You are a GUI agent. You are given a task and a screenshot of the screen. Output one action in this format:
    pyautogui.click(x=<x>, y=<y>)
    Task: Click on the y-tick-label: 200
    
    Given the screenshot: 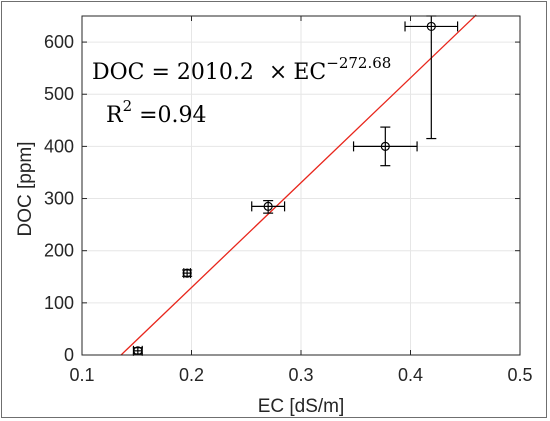 What is the action you would take?
    pyautogui.click(x=59, y=251)
    